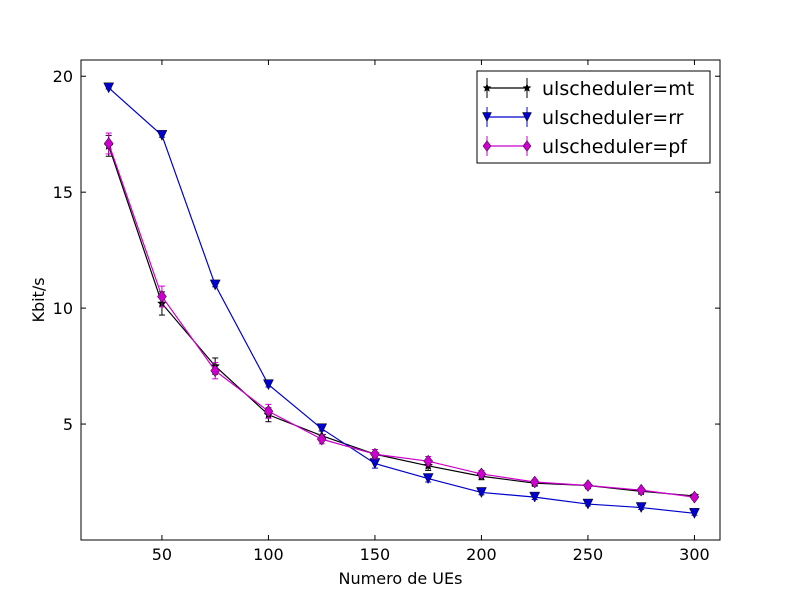 This screenshot has width=800, height=600. What do you see at coordinates (694, 554) in the screenshot?
I see `x-tick-label: 300` at bounding box center [694, 554].